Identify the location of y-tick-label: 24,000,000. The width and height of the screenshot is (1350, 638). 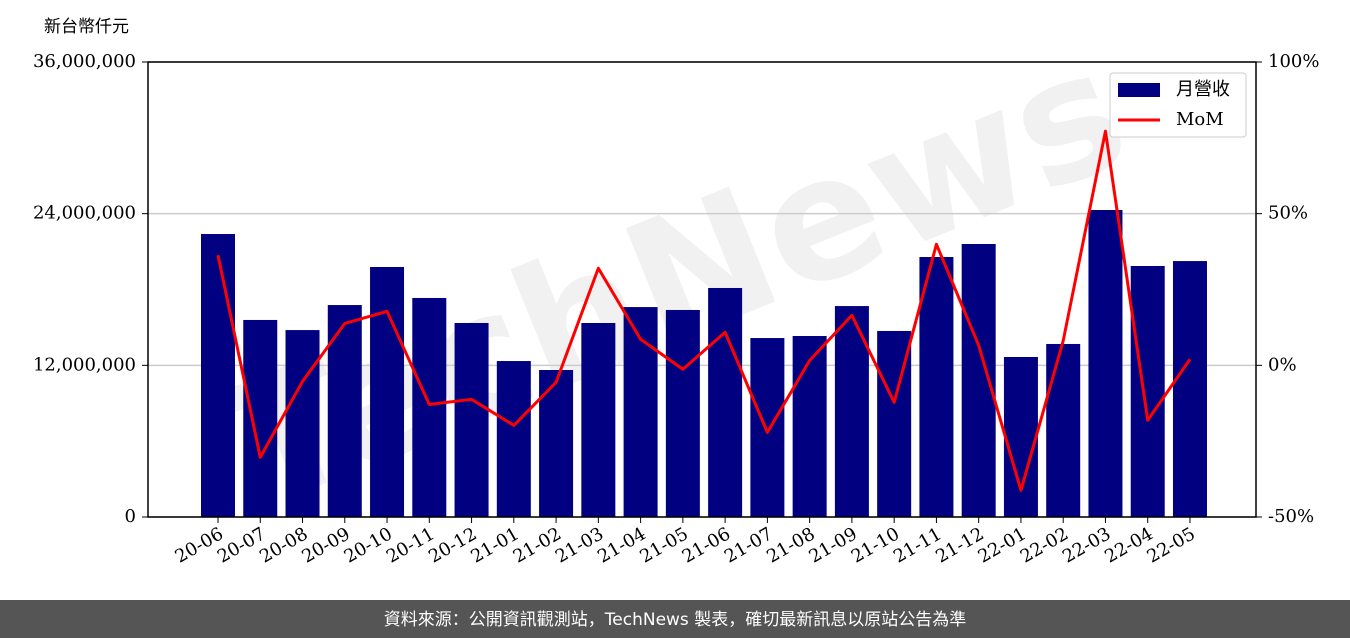
(84, 213).